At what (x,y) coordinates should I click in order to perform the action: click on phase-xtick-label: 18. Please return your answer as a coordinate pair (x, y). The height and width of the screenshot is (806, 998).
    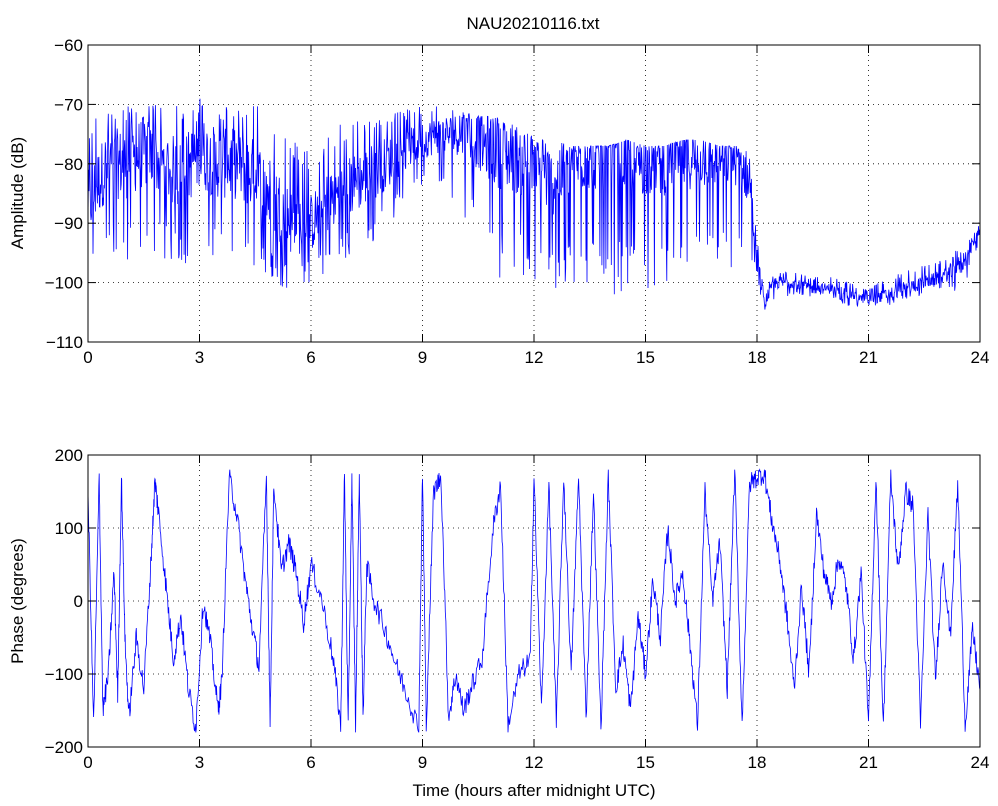
    Looking at the image, I should click on (757, 762).